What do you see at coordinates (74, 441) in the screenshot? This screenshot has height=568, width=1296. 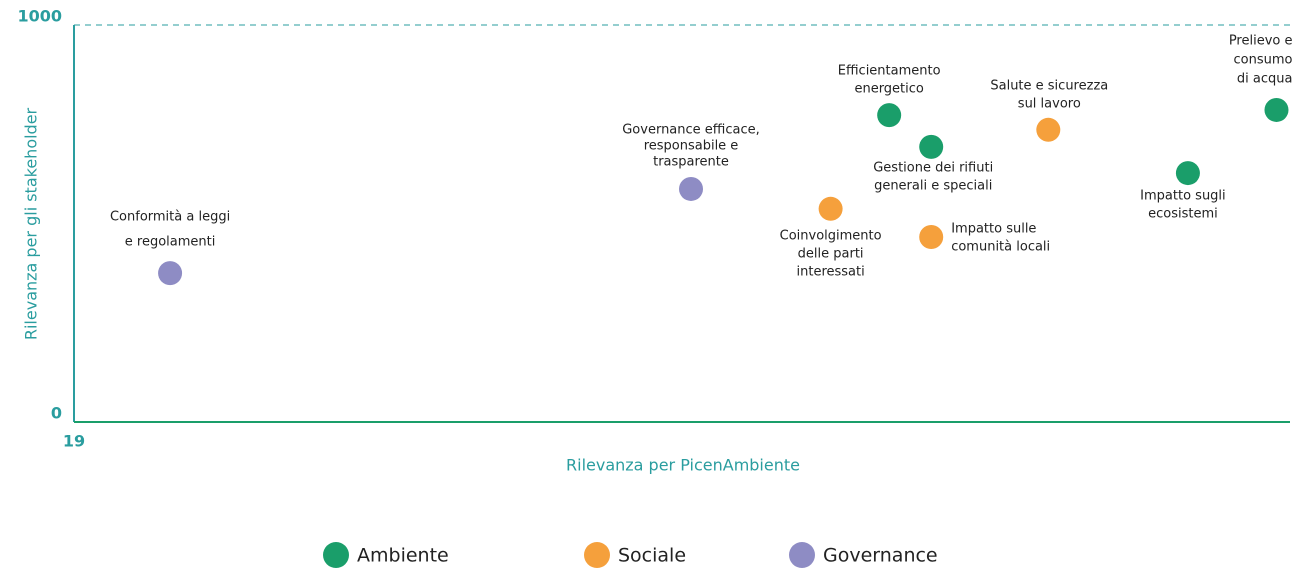 I see `x-tick-label: 19` at bounding box center [74, 441].